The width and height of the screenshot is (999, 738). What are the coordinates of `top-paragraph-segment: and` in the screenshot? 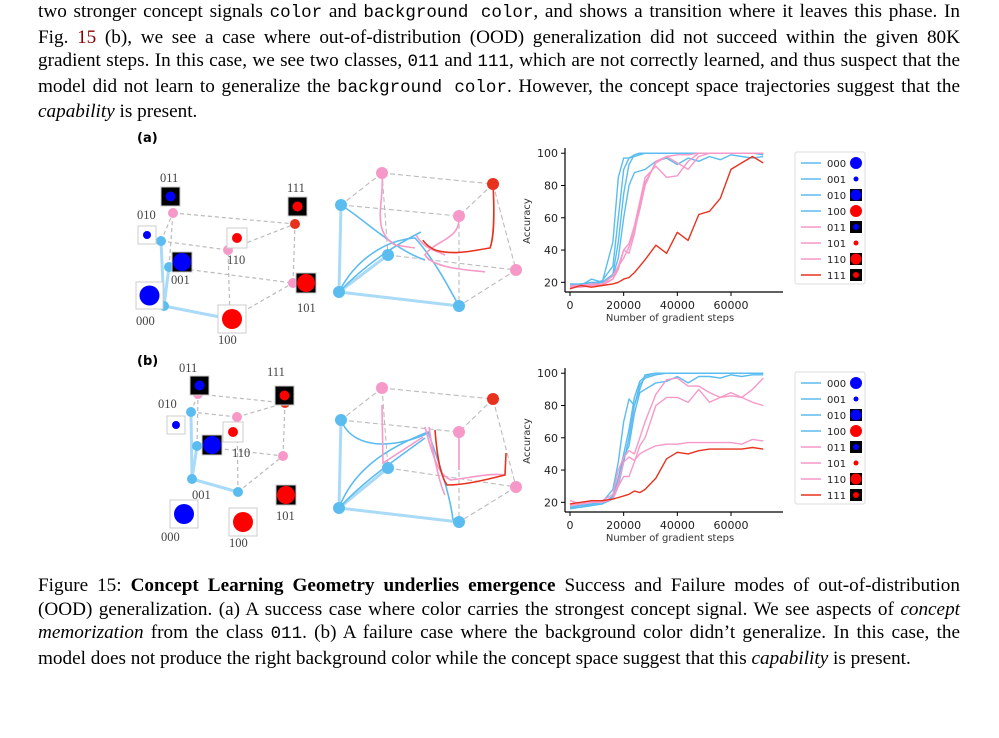 It's located at (343, 11).